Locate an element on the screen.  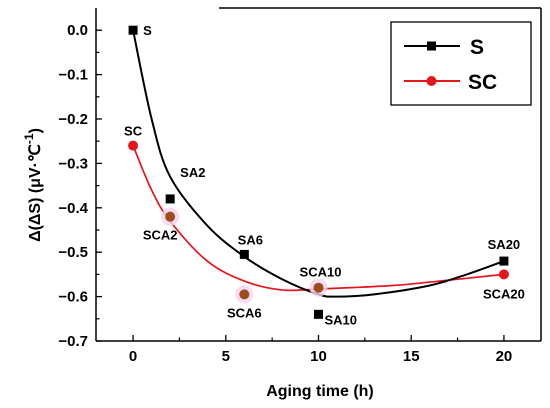
s-marker-sa20 is located at coordinates (504, 261).